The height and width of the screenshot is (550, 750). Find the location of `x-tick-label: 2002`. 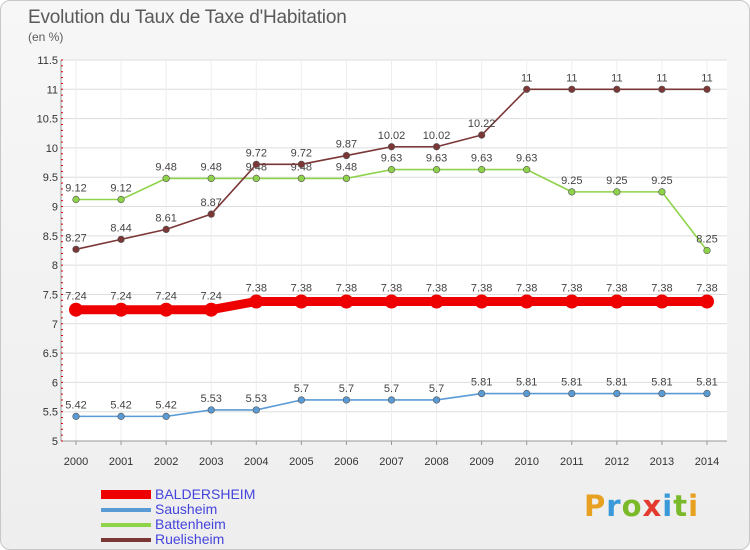

x-tick-label: 2002 is located at coordinates (166, 462).